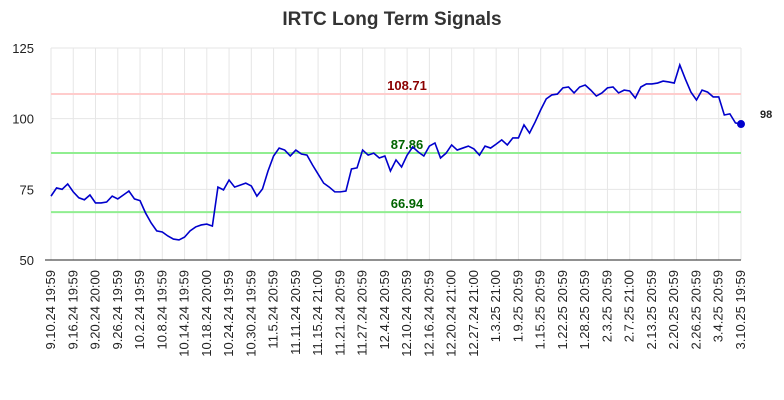 Image resolution: width=784 pixels, height=400 pixels. I want to click on y-tick-label: 75, so click(27, 189).